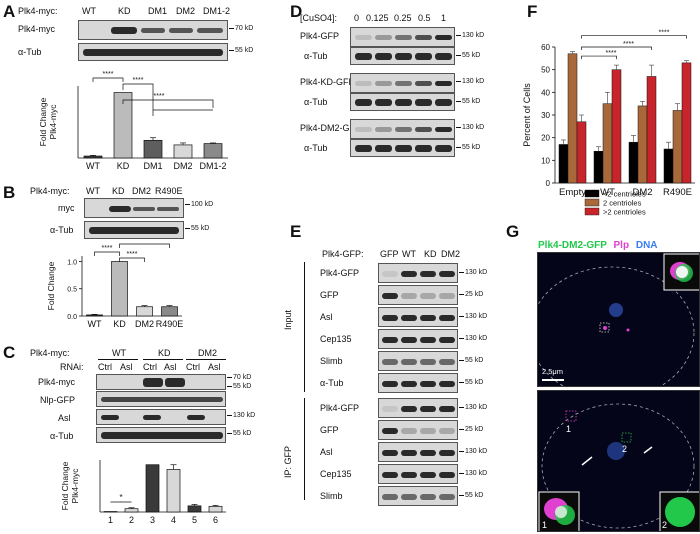 This screenshot has height=534, width=700. Describe the element at coordinates (336, 339) in the screenshot. I see `blot-row-label: Cep135` at that location.